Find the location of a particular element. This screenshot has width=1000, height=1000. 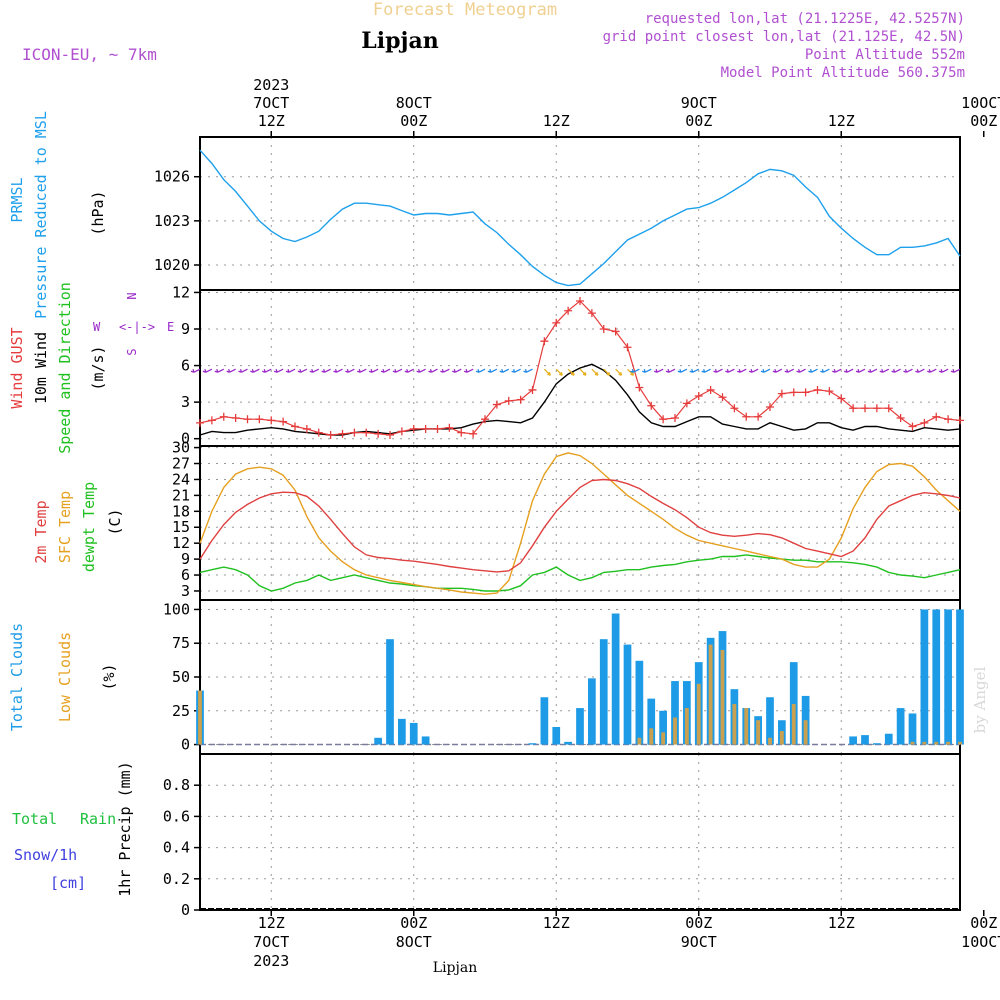

y-tick-label: 3 is located at coordinates (185, 402).